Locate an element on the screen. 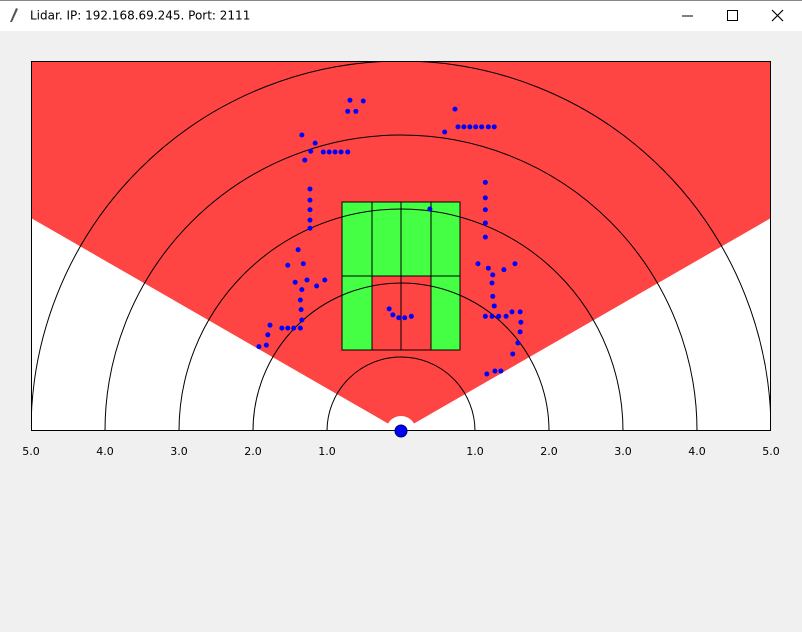 This screenshot has width=802, height=632. title-bar is located at coordinates (401, 15).